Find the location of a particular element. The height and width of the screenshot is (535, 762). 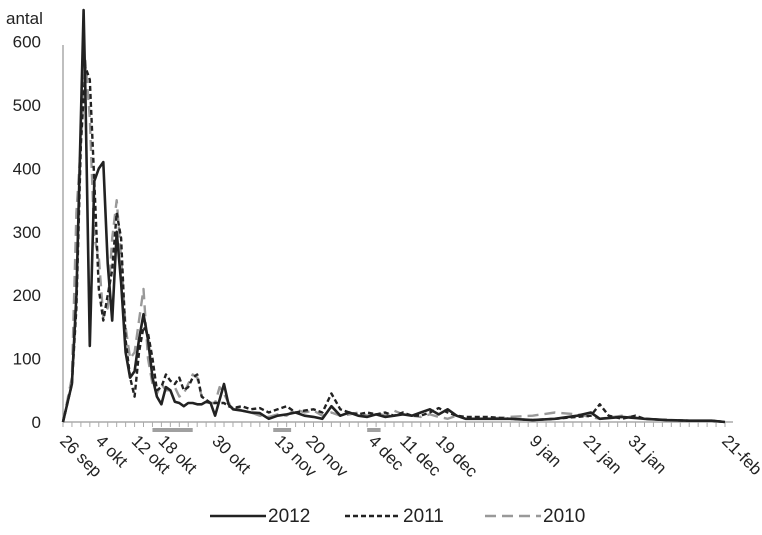

y-tick-label: 400 is located at coordinates (27, 168).